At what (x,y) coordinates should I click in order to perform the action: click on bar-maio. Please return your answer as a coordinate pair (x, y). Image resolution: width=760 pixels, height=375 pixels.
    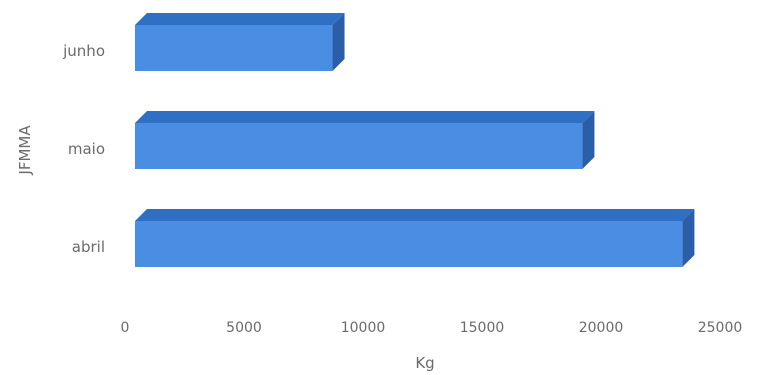
    Looking at the image, I should click on (365, 140).